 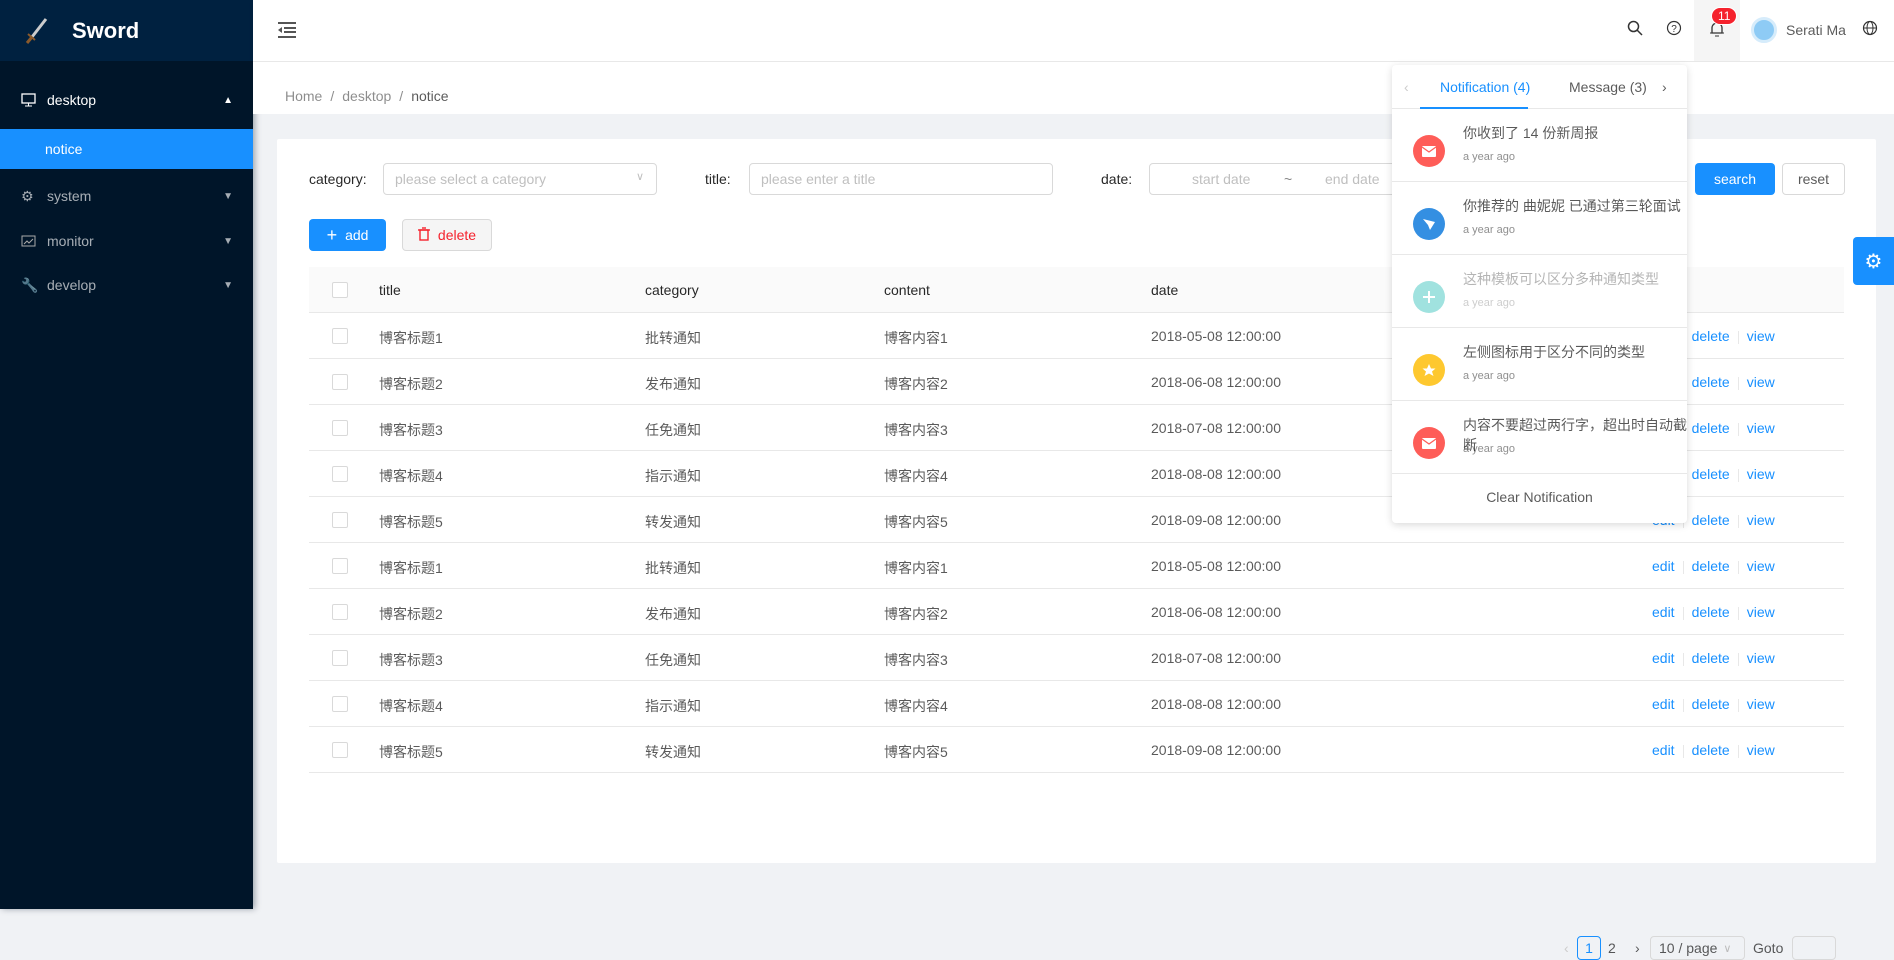 I want to click on search-icon, so click(x=1635, y=29).